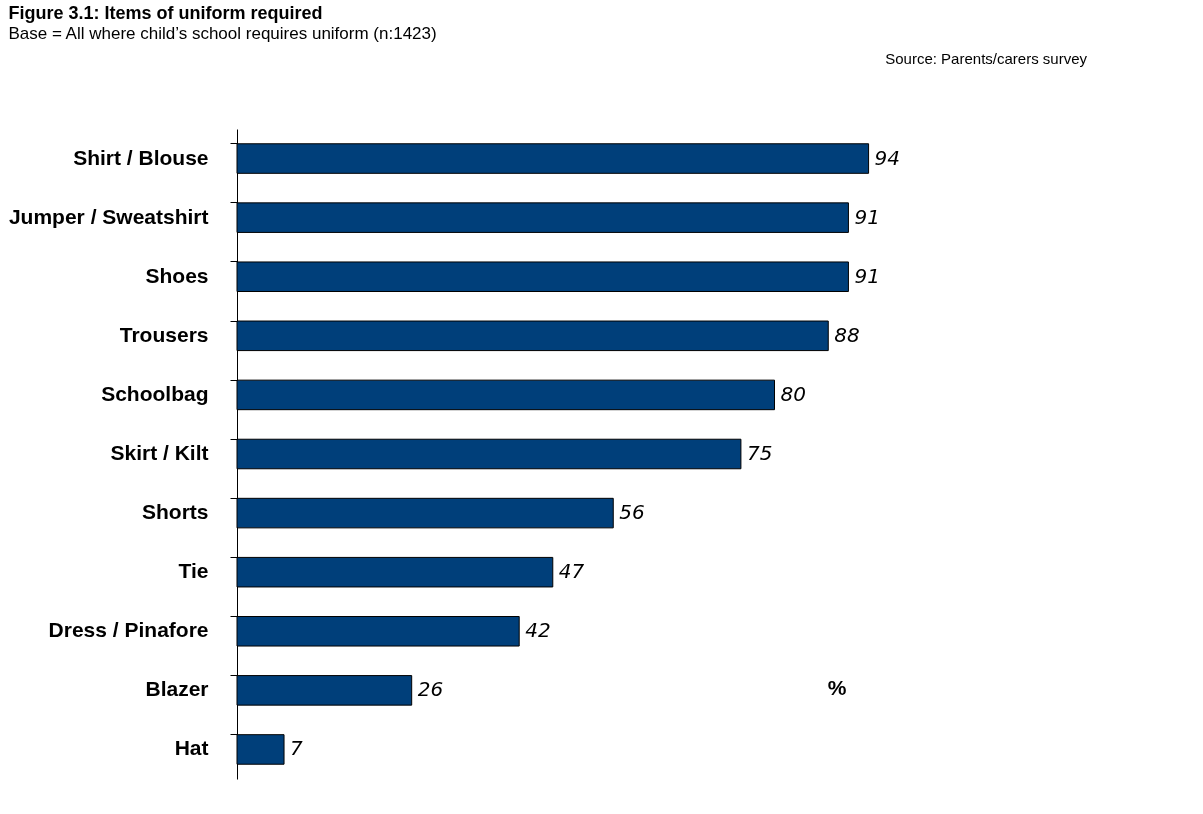 Image resolution: width=1203 pixels, height=814 pixels. I want to click on y-tick-label: Jumper / Sweatshirt, so click(108, 216).